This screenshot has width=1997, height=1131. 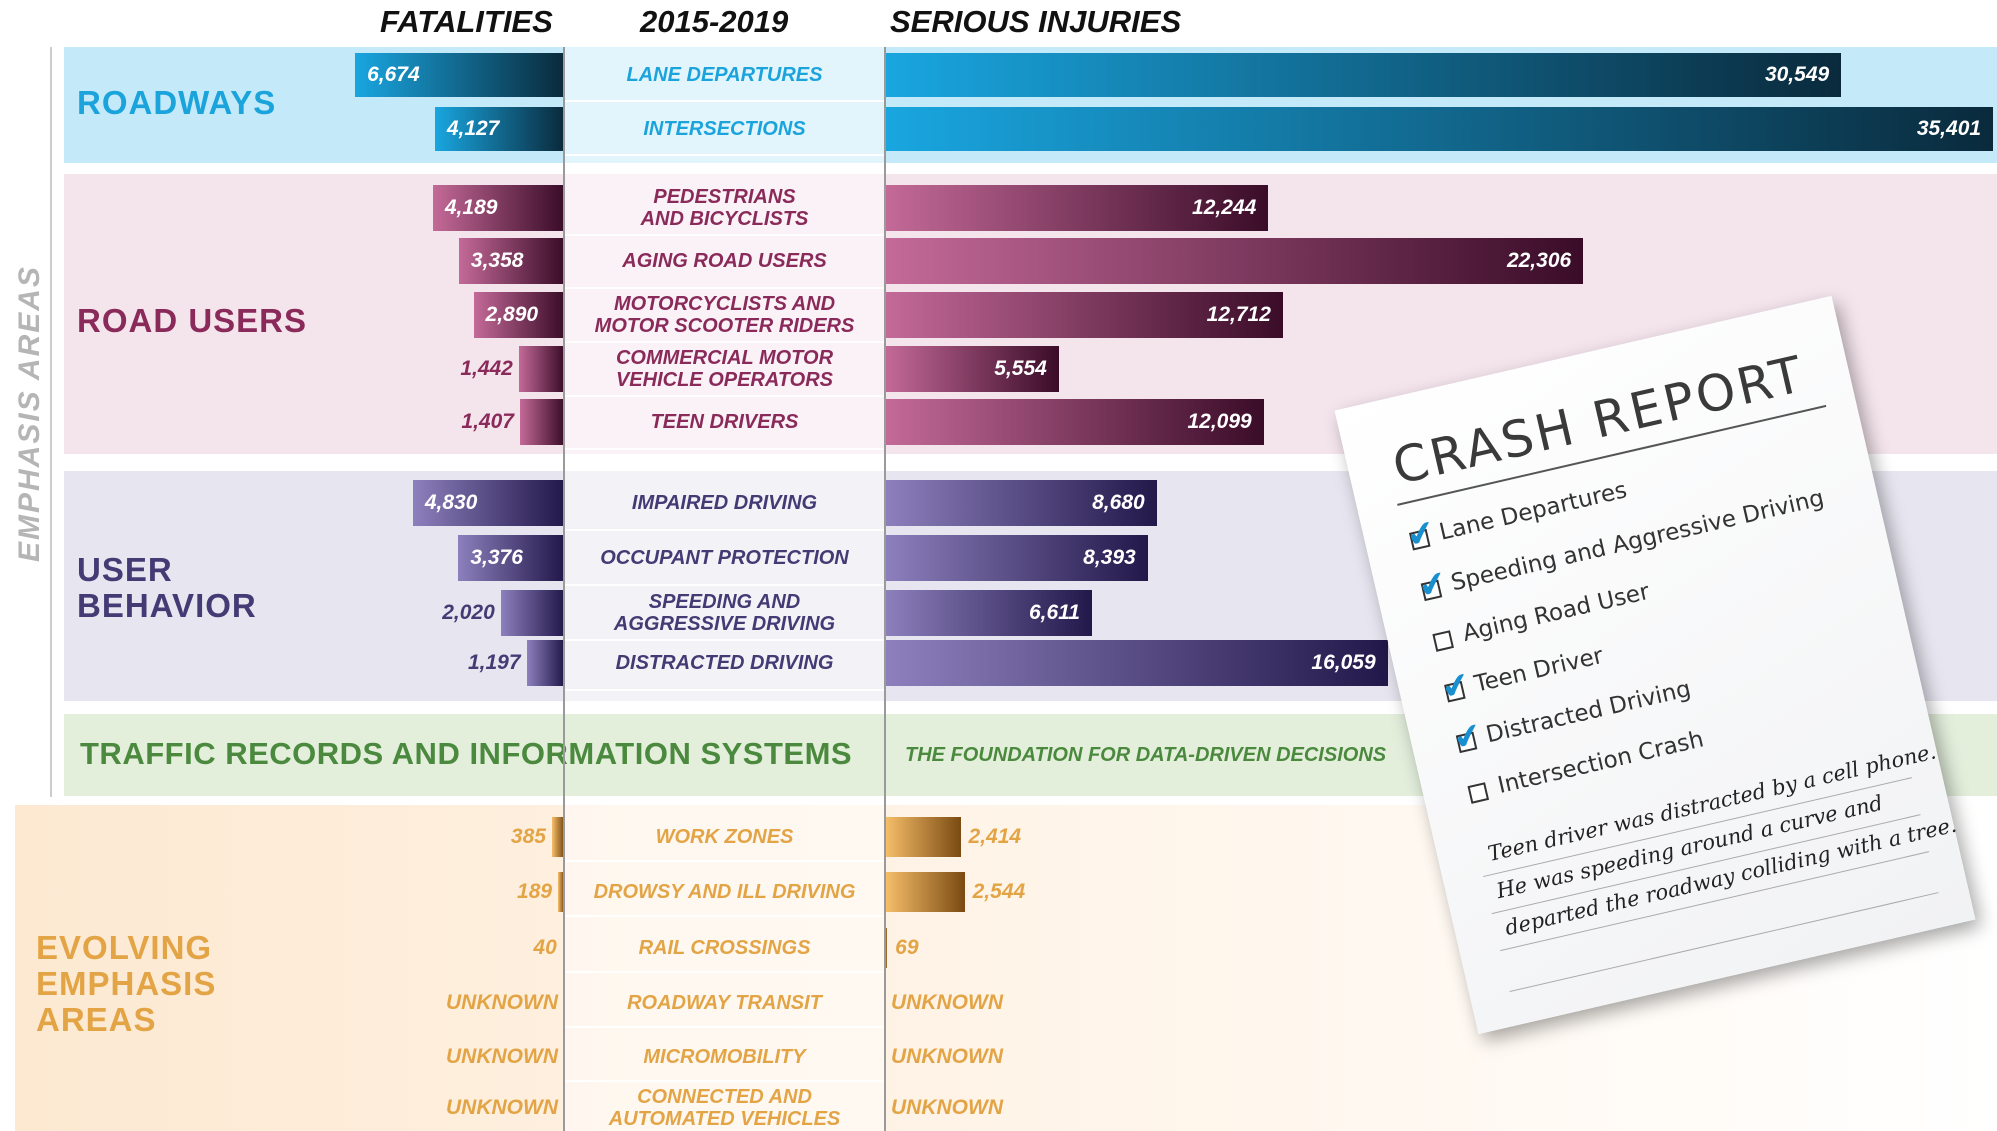 I want to click on group-note: THE FOUNDATION FOR DATA-DRIVEN DECISIONS, so click(x=1146, y=755).